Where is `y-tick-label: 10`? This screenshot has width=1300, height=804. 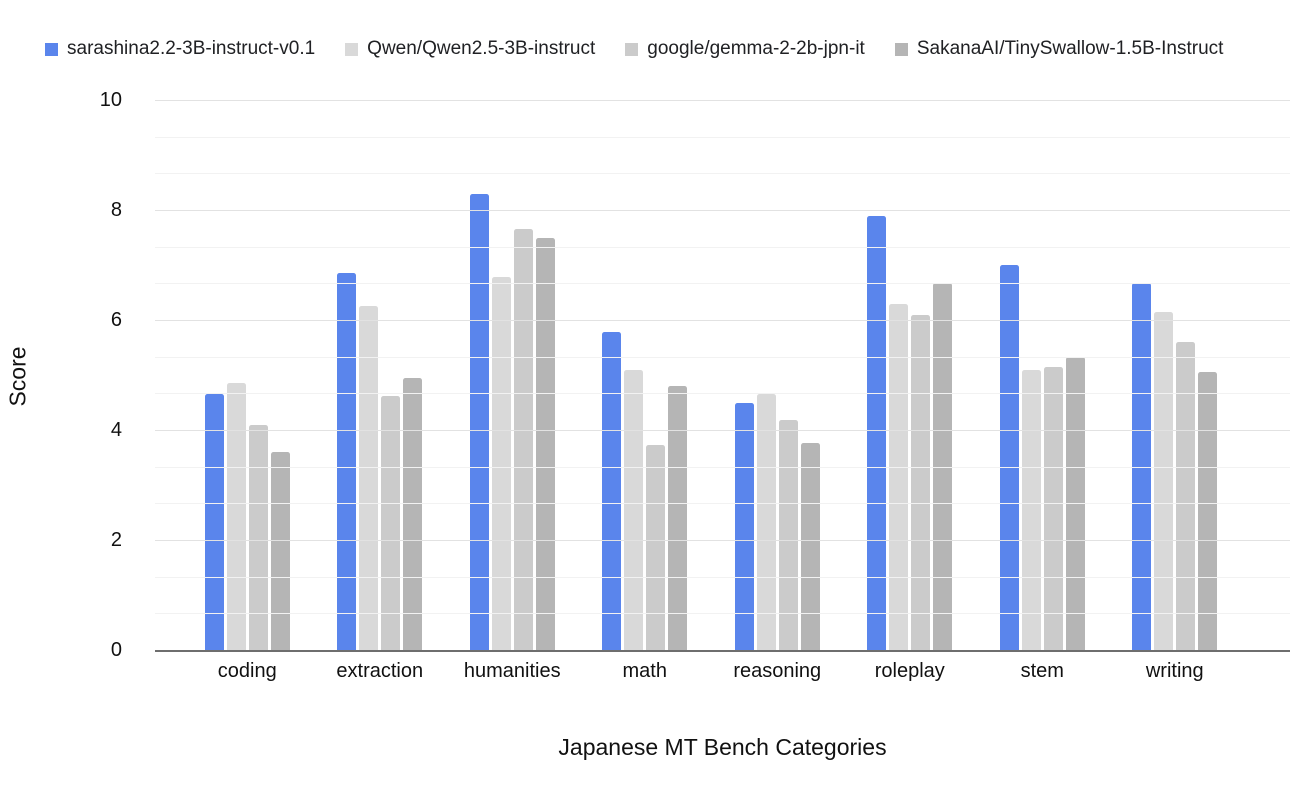
y-tick-label: 10 is located at coordinates (110, 100).